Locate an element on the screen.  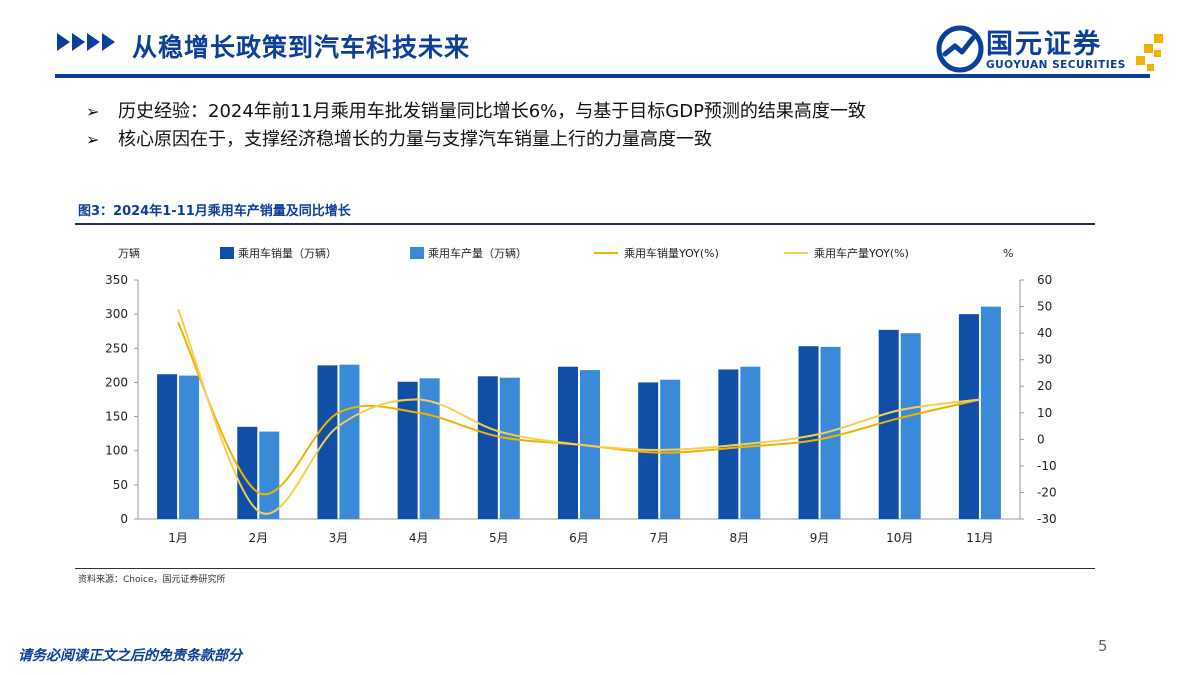
x-tick-label: 11月 is located at coordinates (979, 538).